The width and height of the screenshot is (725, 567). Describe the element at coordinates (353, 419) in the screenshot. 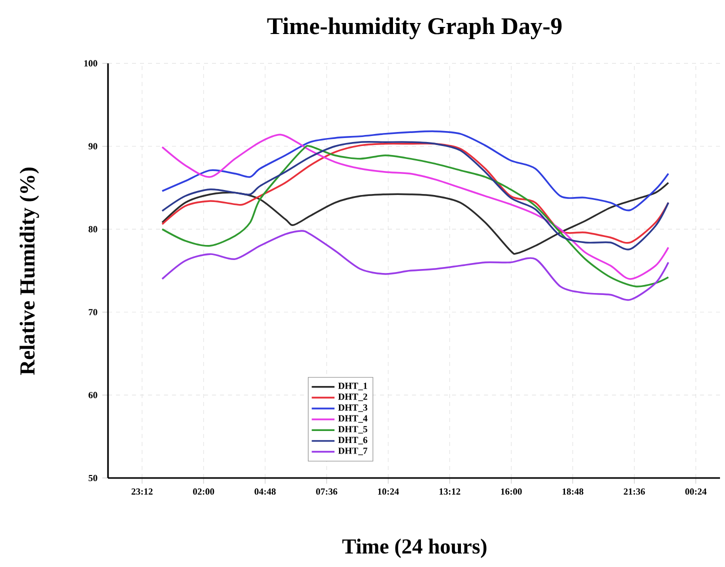

I see `legend-label: DHT_4` at that location.